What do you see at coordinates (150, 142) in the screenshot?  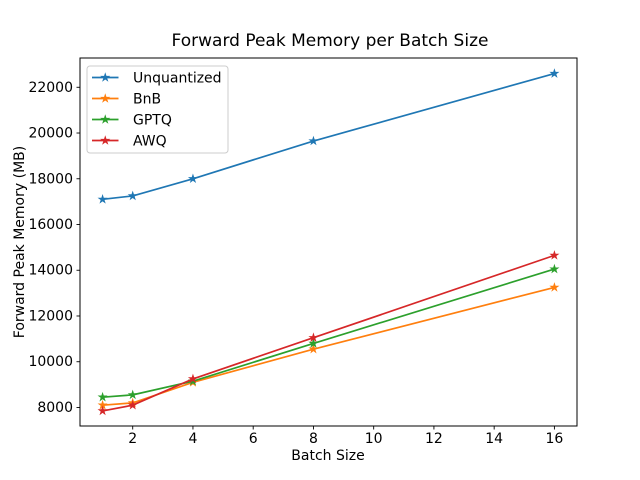 I see `legend-label-awq: AWQ` at bounding box center [150, 142].